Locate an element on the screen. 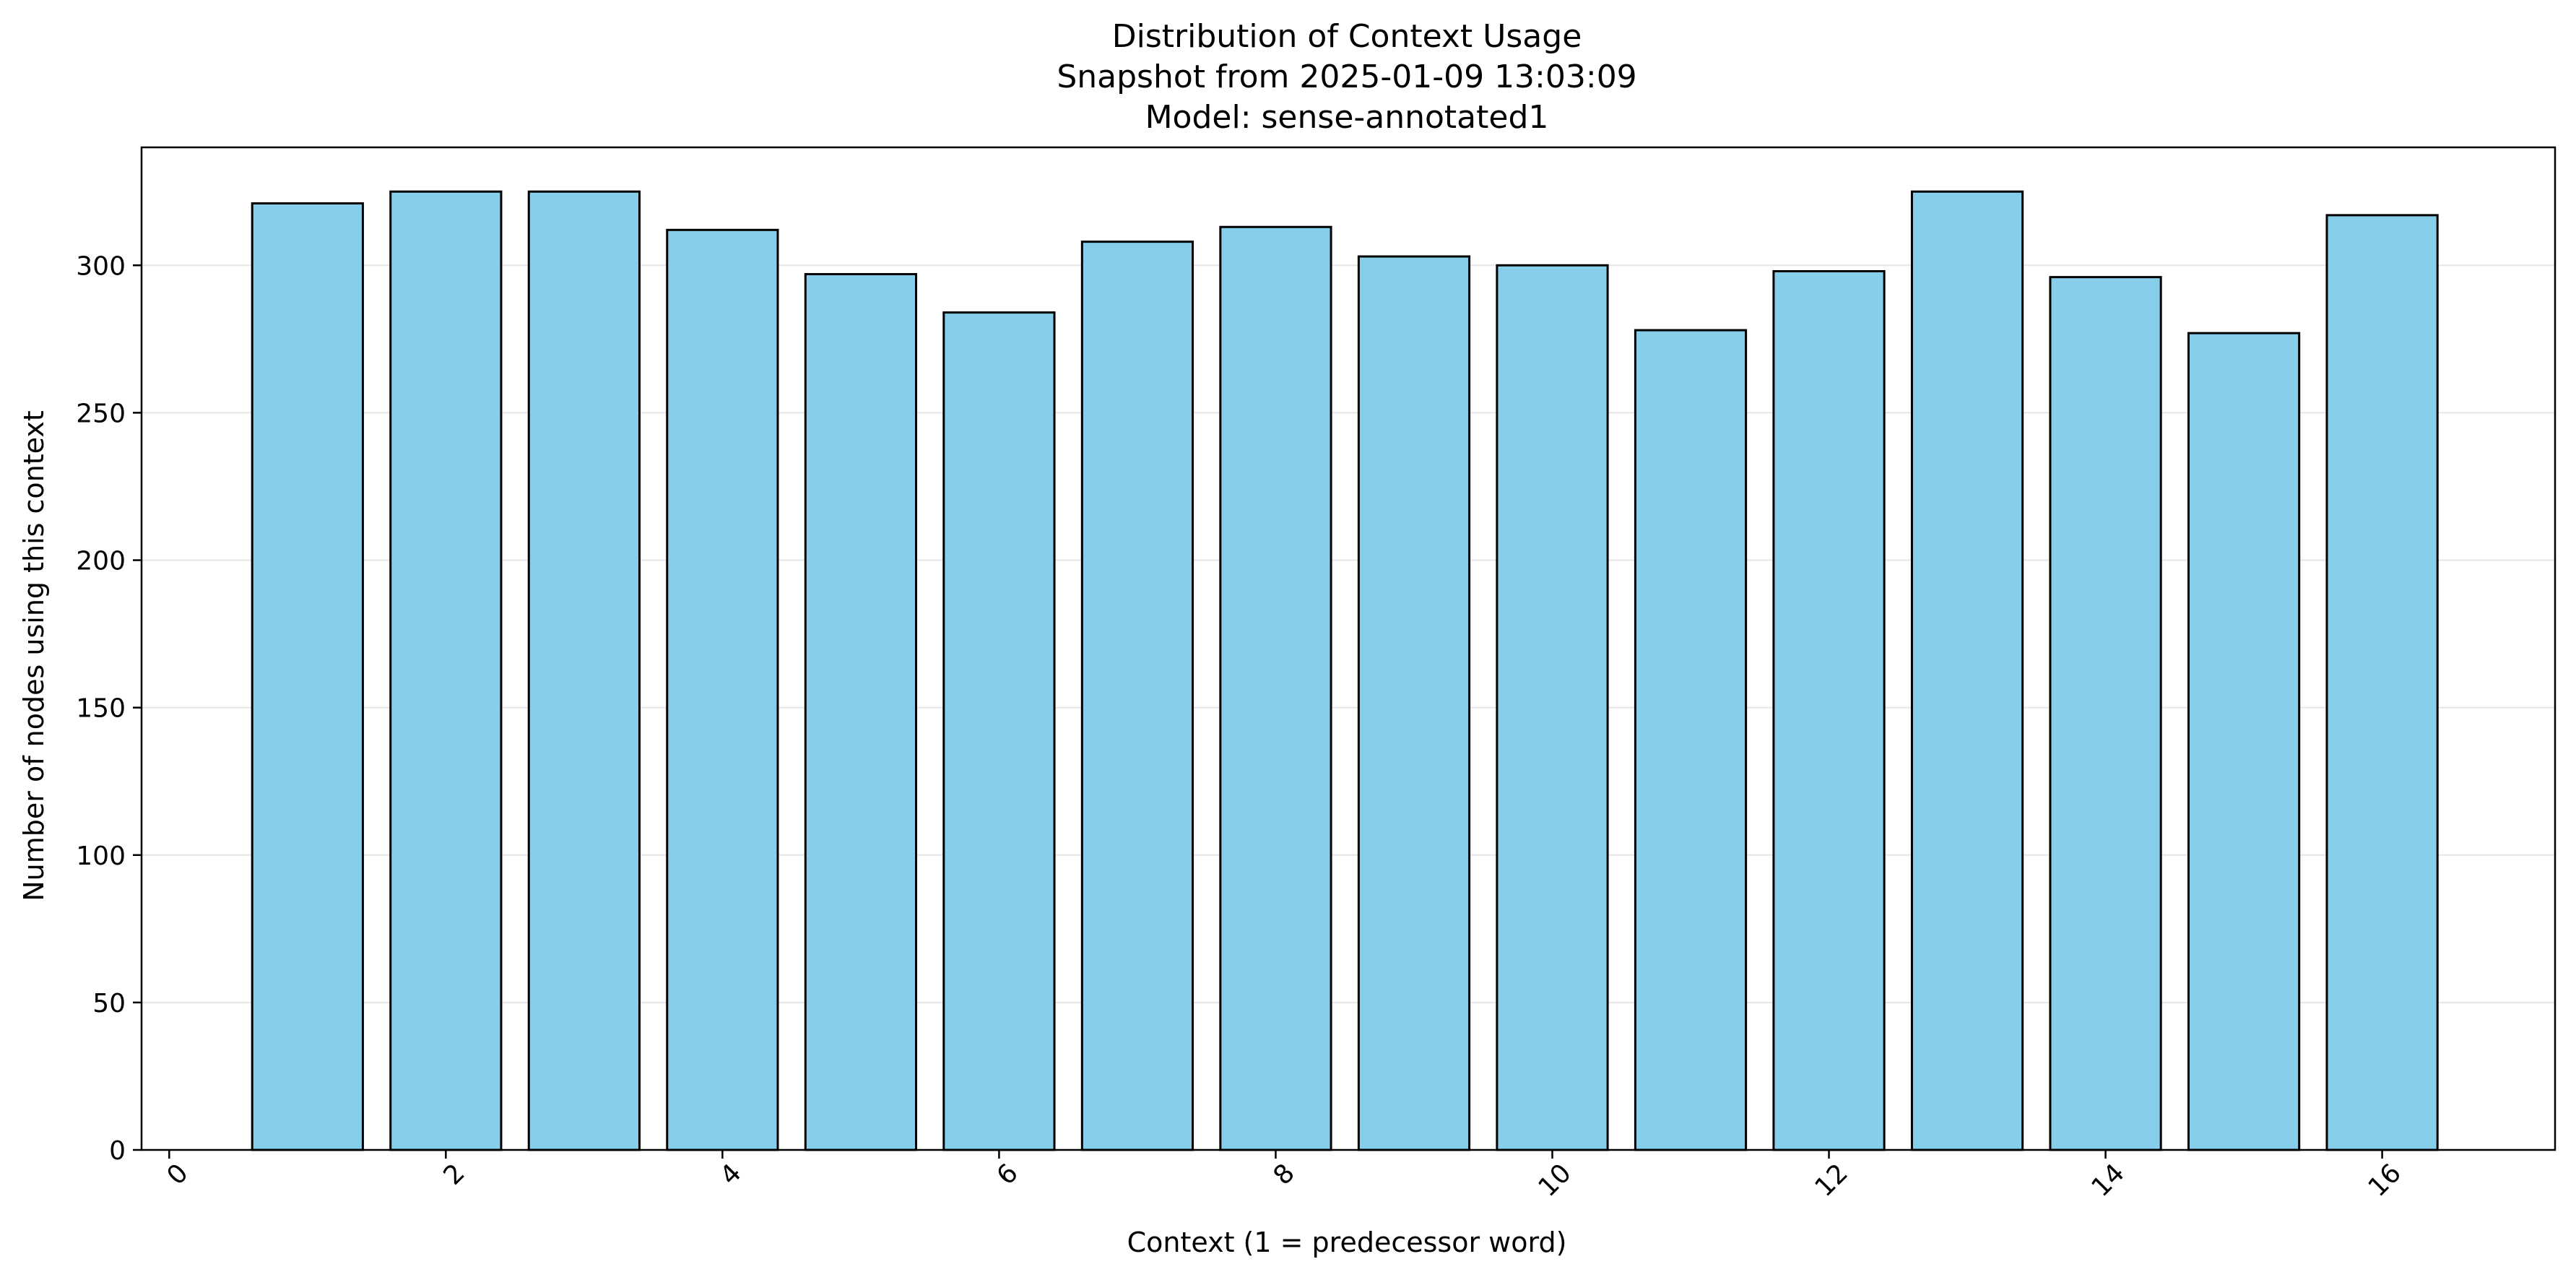 This screenshot has height=1285, width=2576. chart-title-line-2: Snapshot from 2025-01-09 13:03:09 is located at coordinates (1346, 77).